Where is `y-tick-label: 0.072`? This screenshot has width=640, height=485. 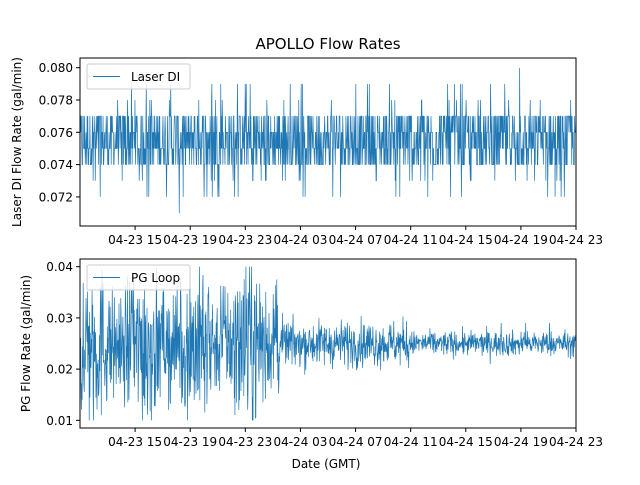 y-tick-label: 0.072 is located at coordinates (56, 197).